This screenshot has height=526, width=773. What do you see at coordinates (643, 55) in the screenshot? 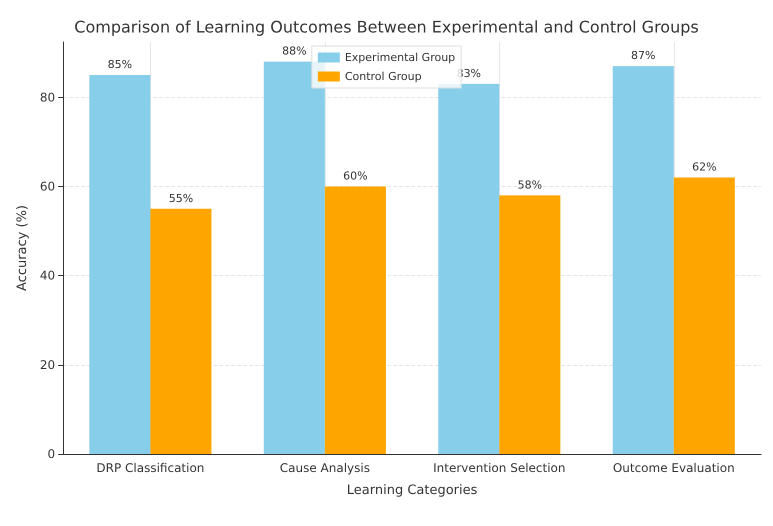
I see `data-label: 87%` at bounding box center [643, 55].